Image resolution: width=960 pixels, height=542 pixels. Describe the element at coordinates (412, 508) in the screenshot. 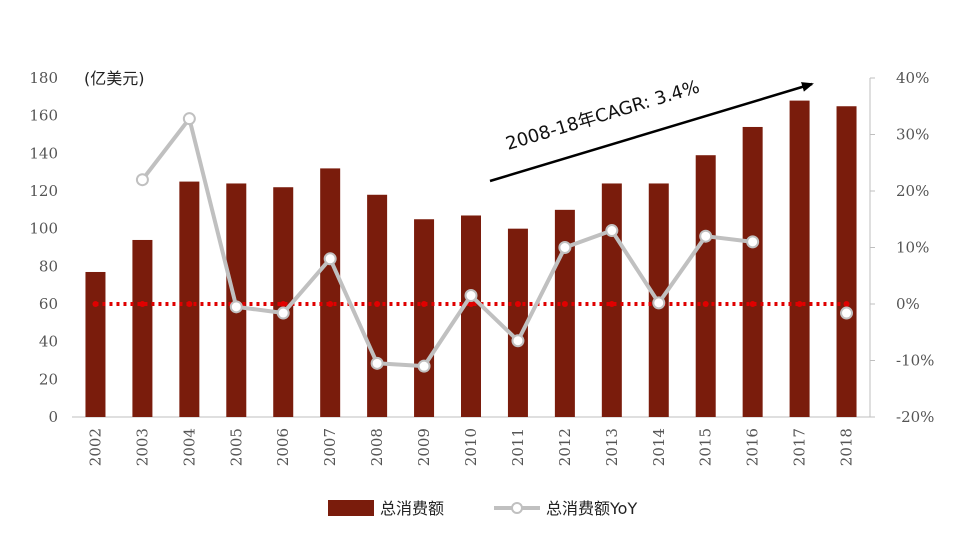

I see `legend-bar-label: 总消费额` at that location.